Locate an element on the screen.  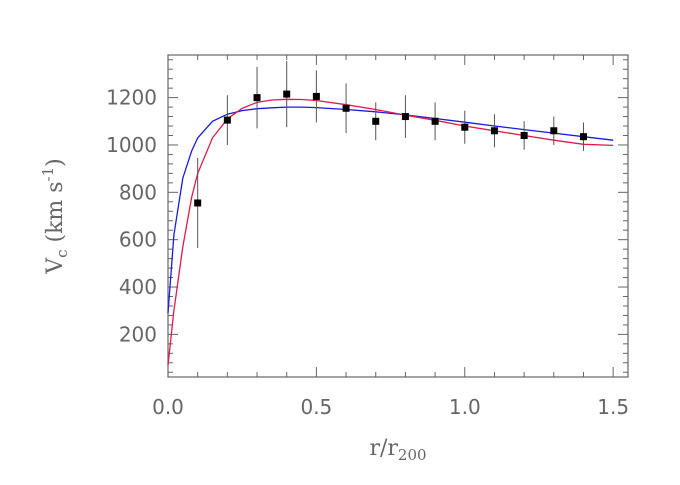
y-tick-label: 600 is located at coordinates (138, 240).